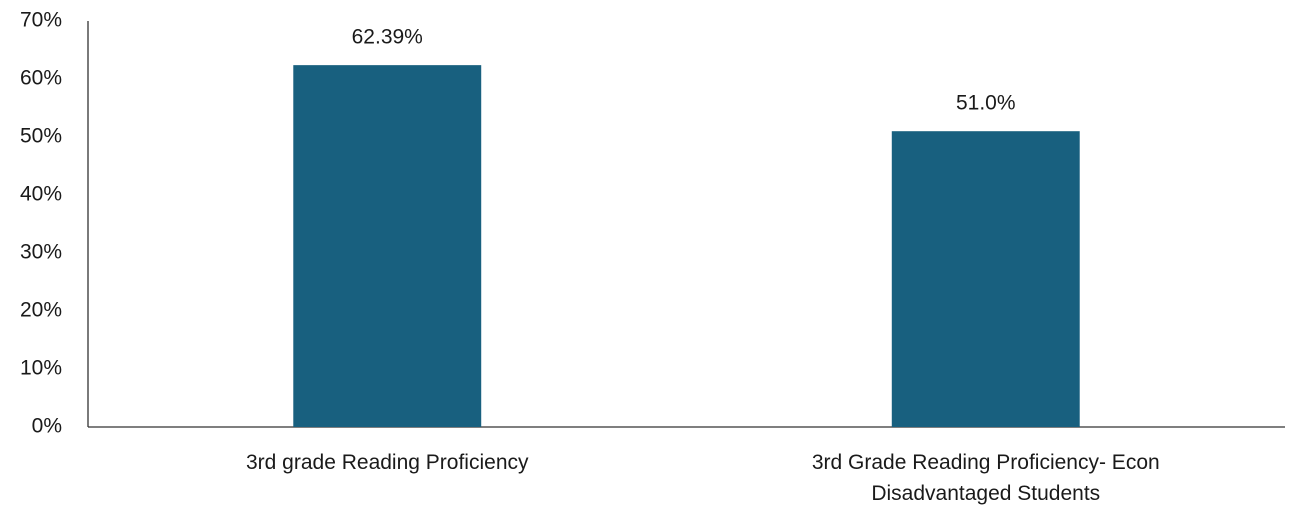 The width and height of the screenshot is (1292, 512). Describe the element at coordinates (986, 103) in the screenshot. I see `data-label: 51.0%` at that location.